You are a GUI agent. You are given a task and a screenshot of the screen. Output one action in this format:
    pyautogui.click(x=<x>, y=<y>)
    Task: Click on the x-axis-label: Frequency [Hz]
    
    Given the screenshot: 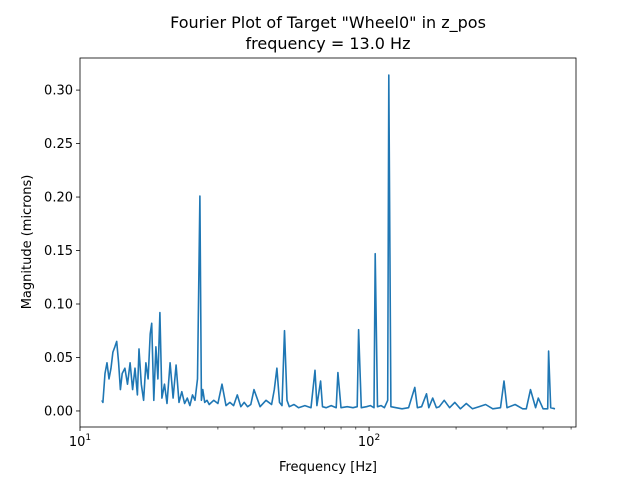 What is the action you would take?
    pyautogui.click(x=328, y=467)
    